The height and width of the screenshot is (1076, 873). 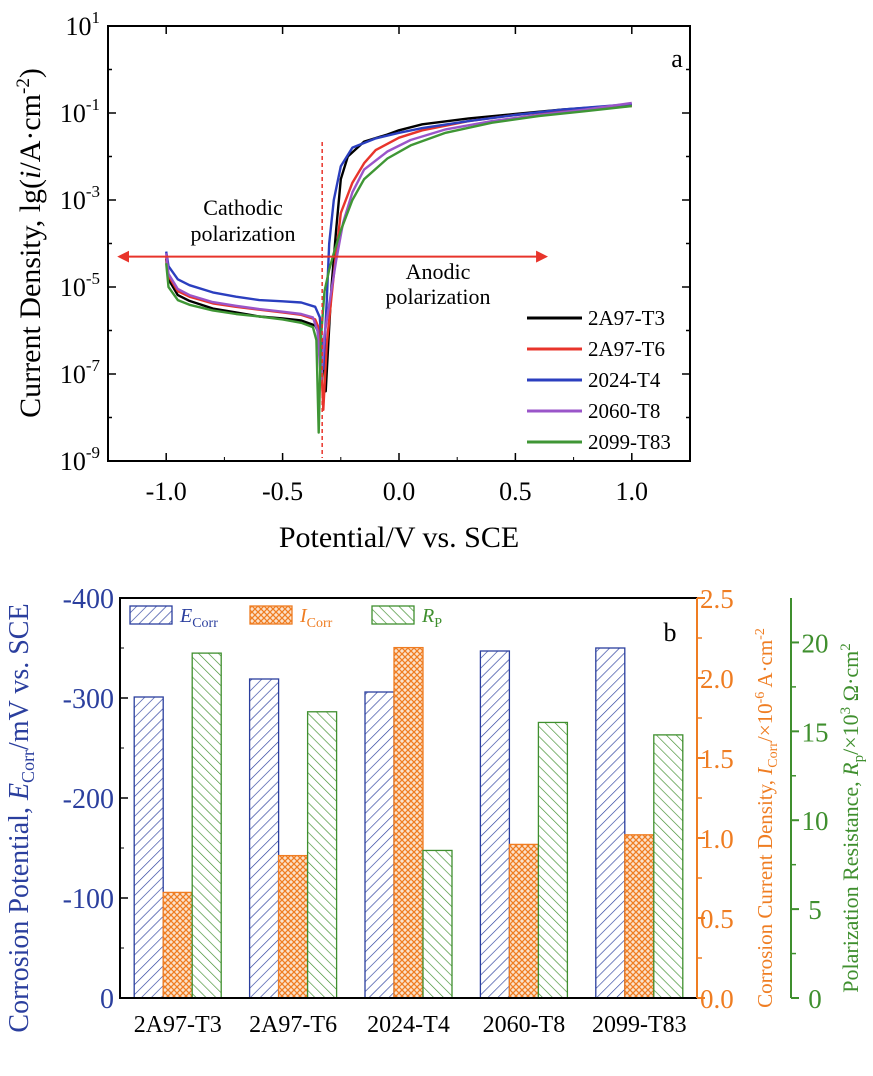 I want to click on y-tick-label-a: 10⁻⁹, so click(x=80, y=459).